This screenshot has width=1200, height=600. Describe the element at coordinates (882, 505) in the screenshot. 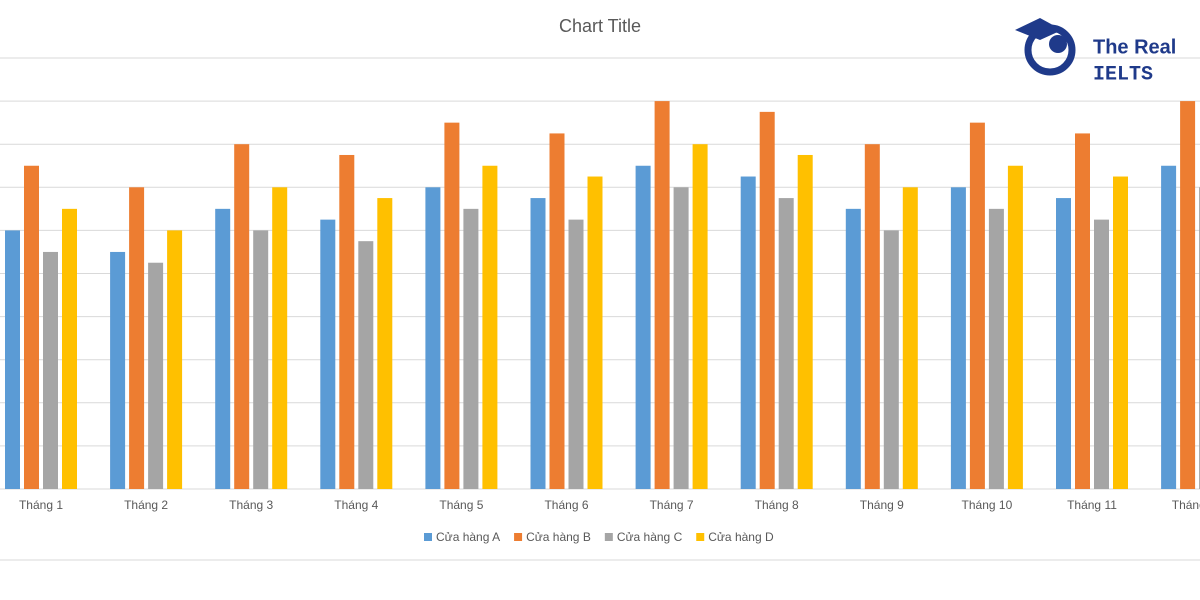

I see `x-tick-label: Tháng 9` at that location.